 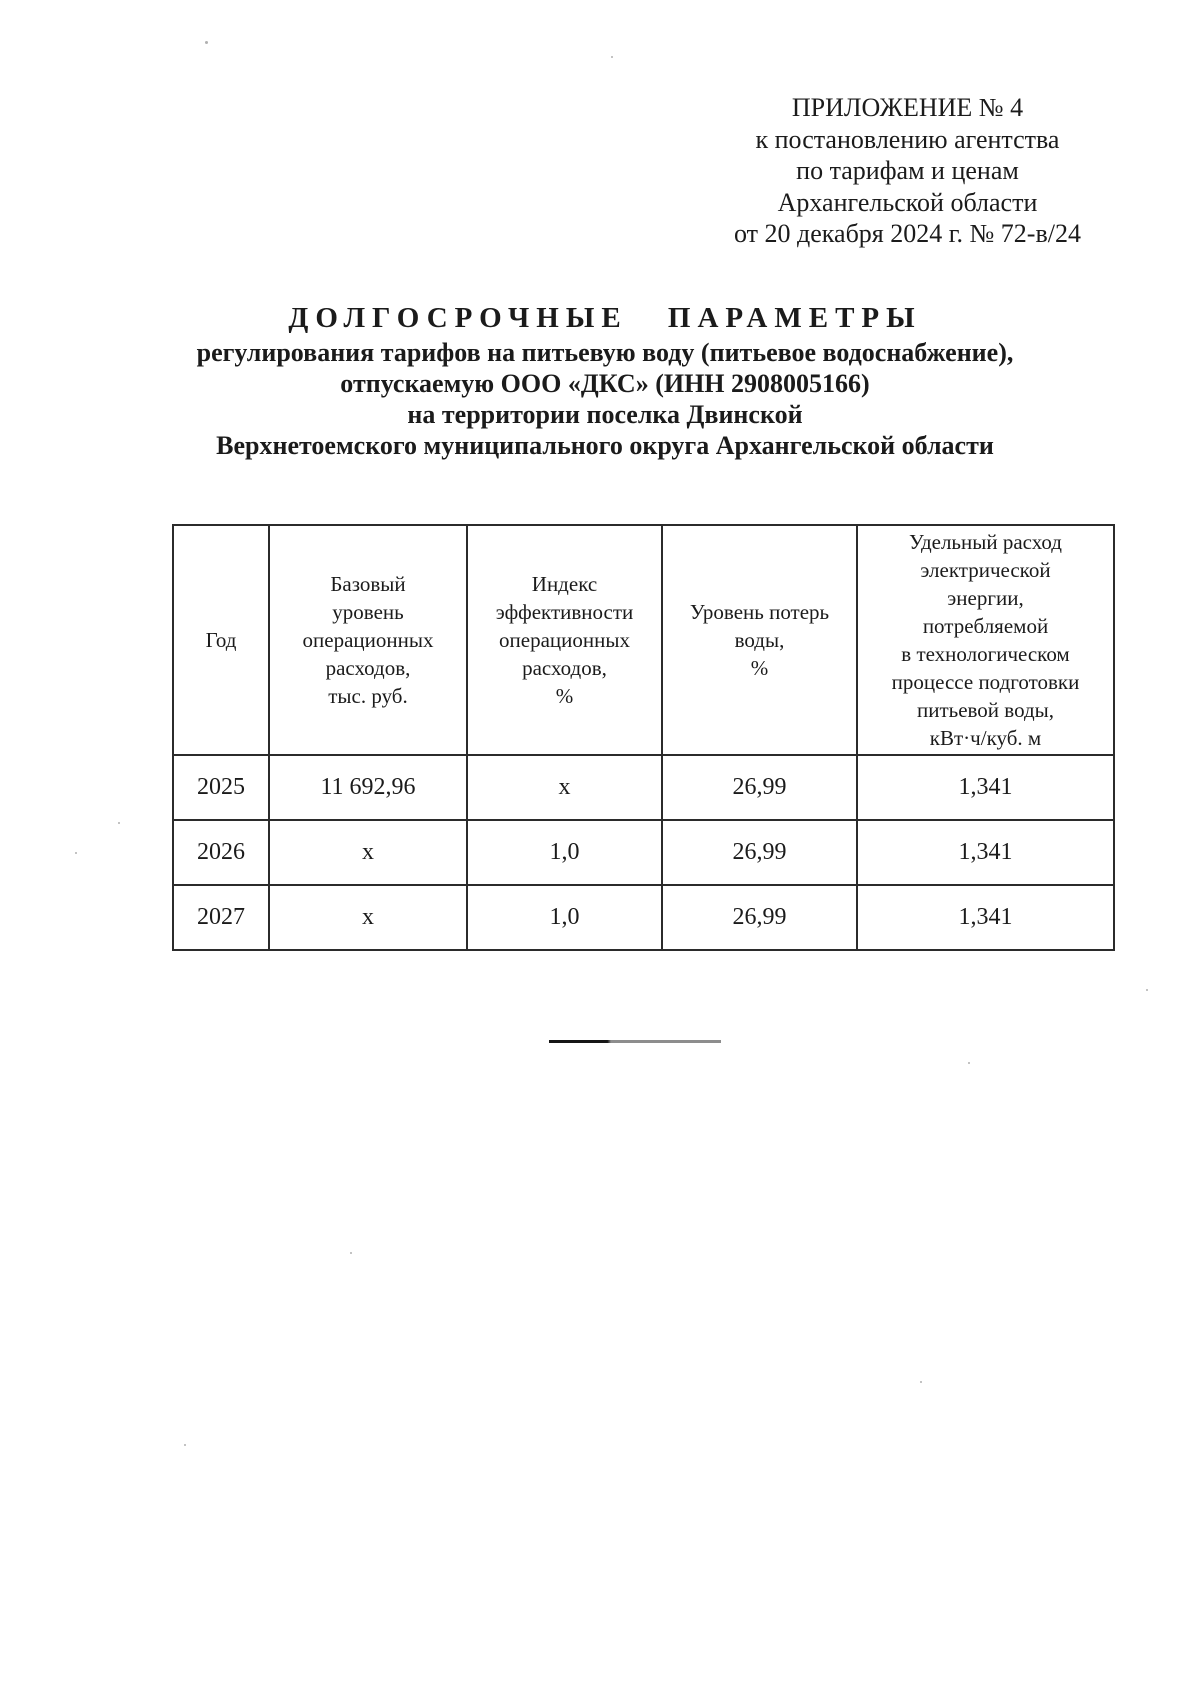 What do you see at coordinates (605, 414) in the screenshot?
I see `title-line: на территории поселка Двинской` at bounding box center [605, 414].